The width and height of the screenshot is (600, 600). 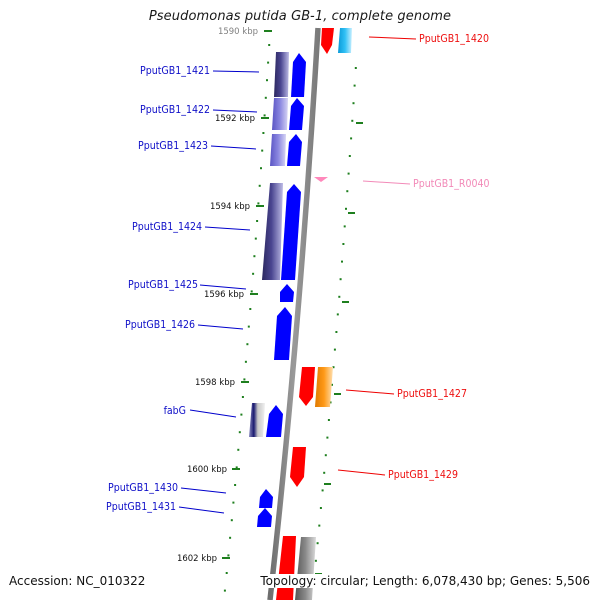 I want to click on gene-label-pputgb1-1430: PputGB1_1430, so click(x=143, y=488).